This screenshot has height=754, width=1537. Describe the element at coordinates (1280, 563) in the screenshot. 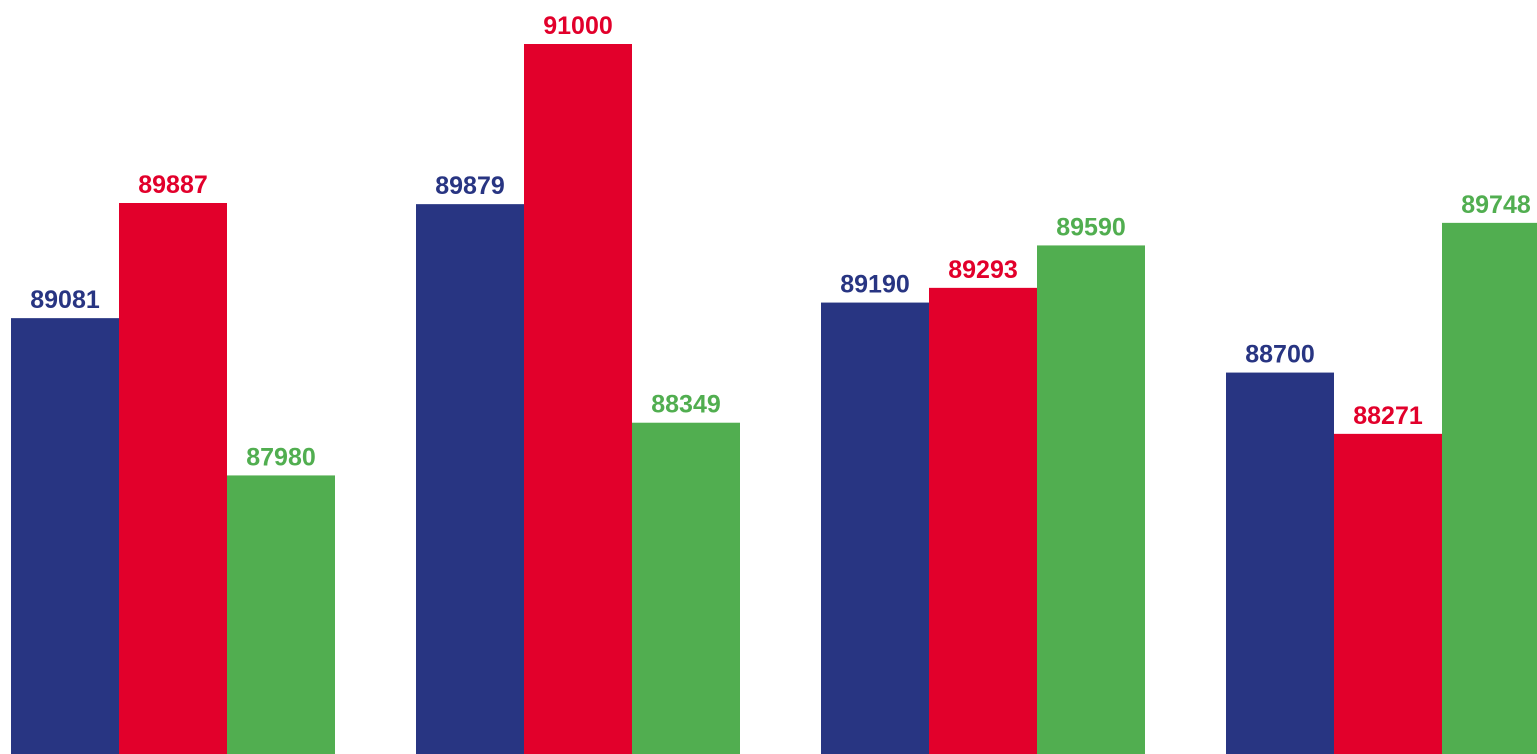

I see `bar-s1-g4` at that location.